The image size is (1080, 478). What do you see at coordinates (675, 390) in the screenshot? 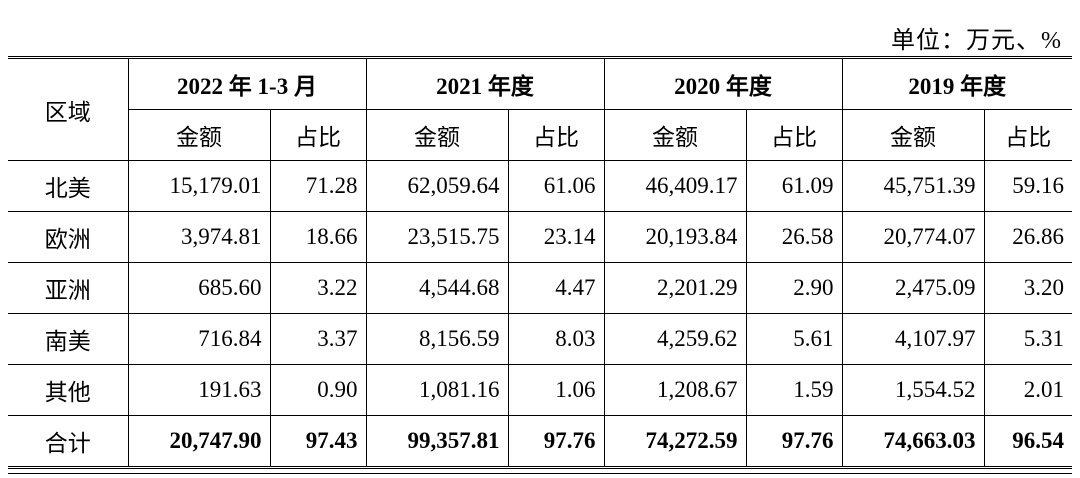
I see `amount-cell: 1,208.67` at bounding box center [675, 390].